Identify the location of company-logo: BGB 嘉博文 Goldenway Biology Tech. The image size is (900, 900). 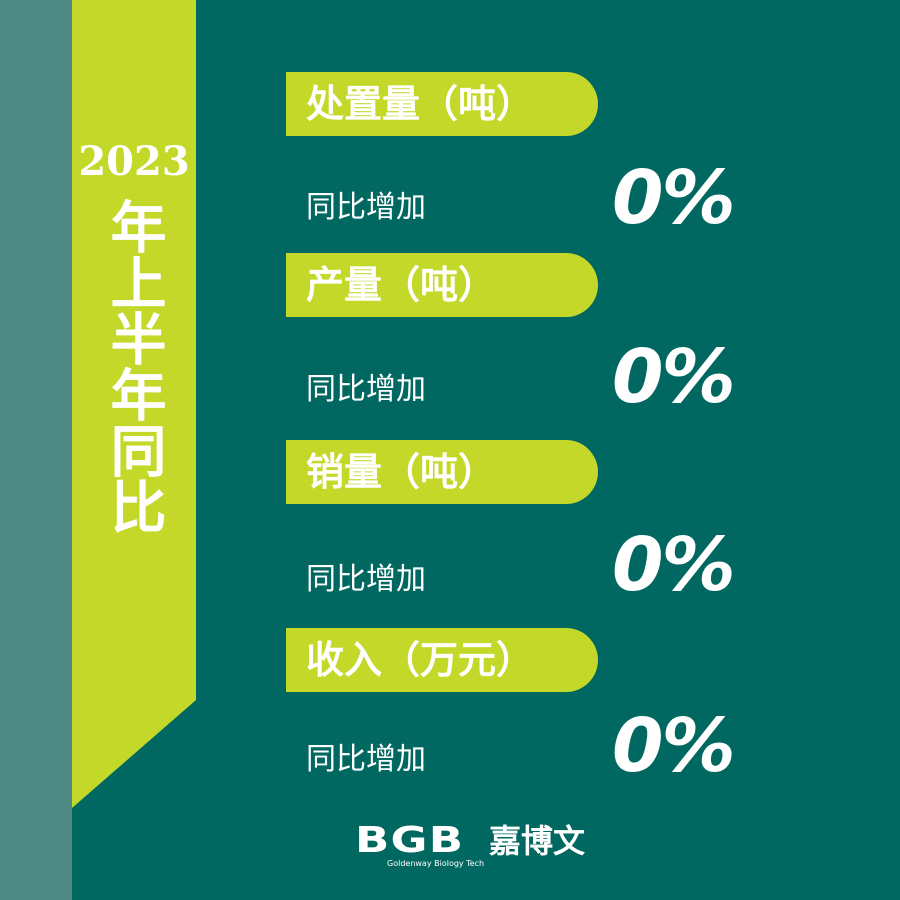
(470, 844).